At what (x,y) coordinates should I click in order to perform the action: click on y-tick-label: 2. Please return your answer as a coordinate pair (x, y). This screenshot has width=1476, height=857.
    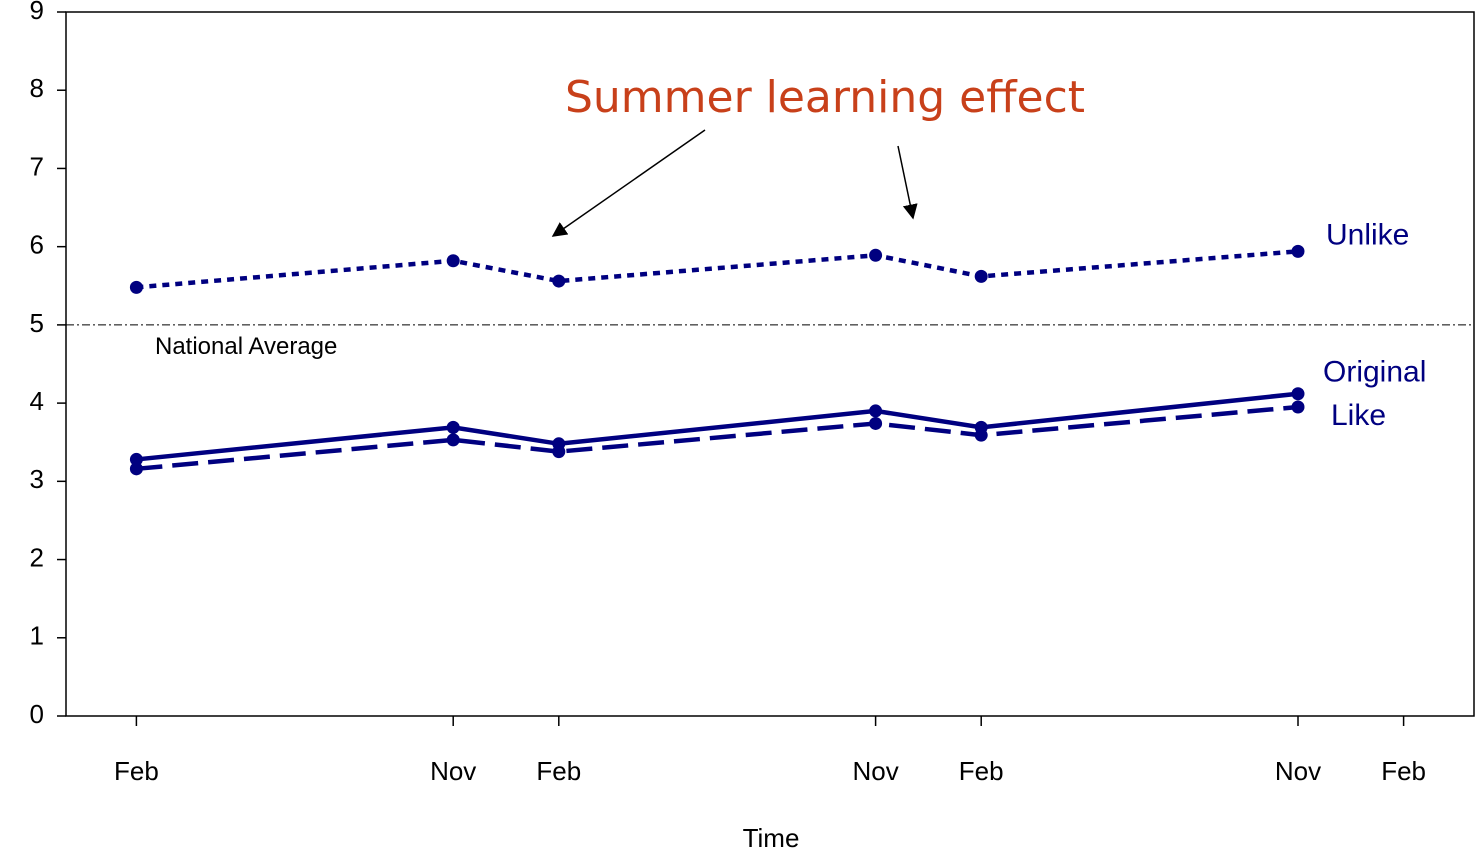
    Looking at the image, I should click on (37, 557).